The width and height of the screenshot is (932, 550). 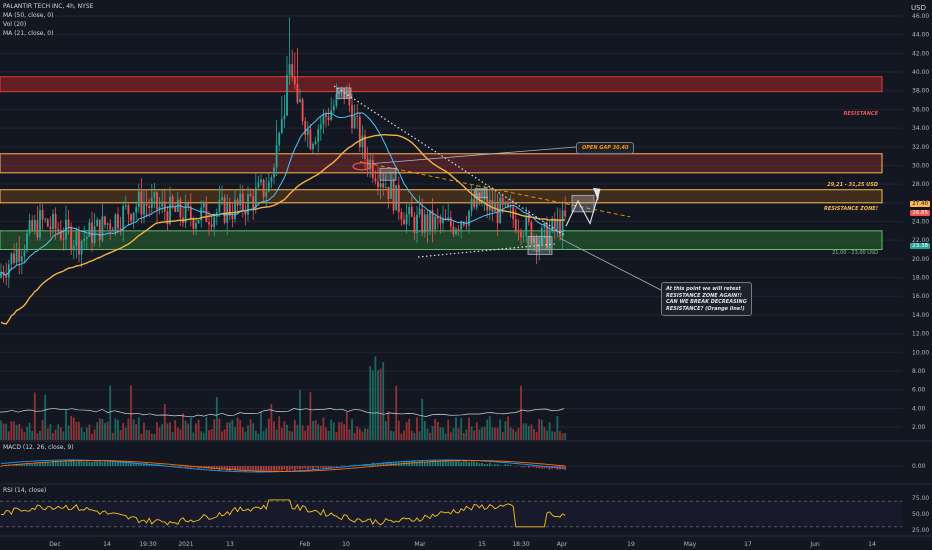 I want to click on date-axis-label: 2021, so click(x=185, y=544).